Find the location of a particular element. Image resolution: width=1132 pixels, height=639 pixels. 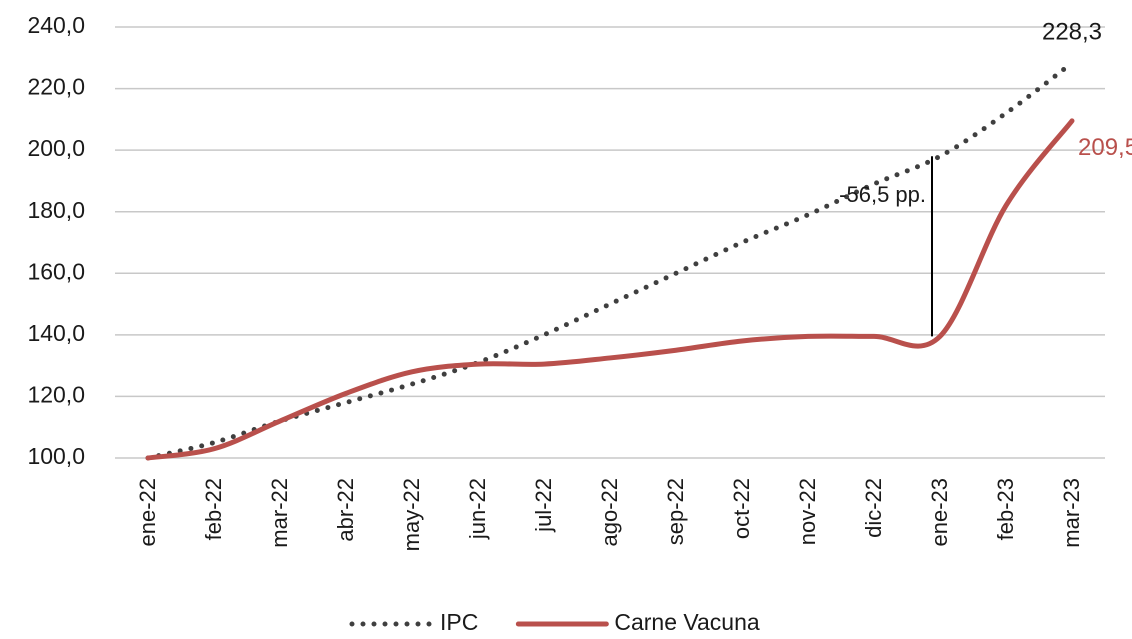

x-tick-label: nov-22 is located at coordinates (807, 511).